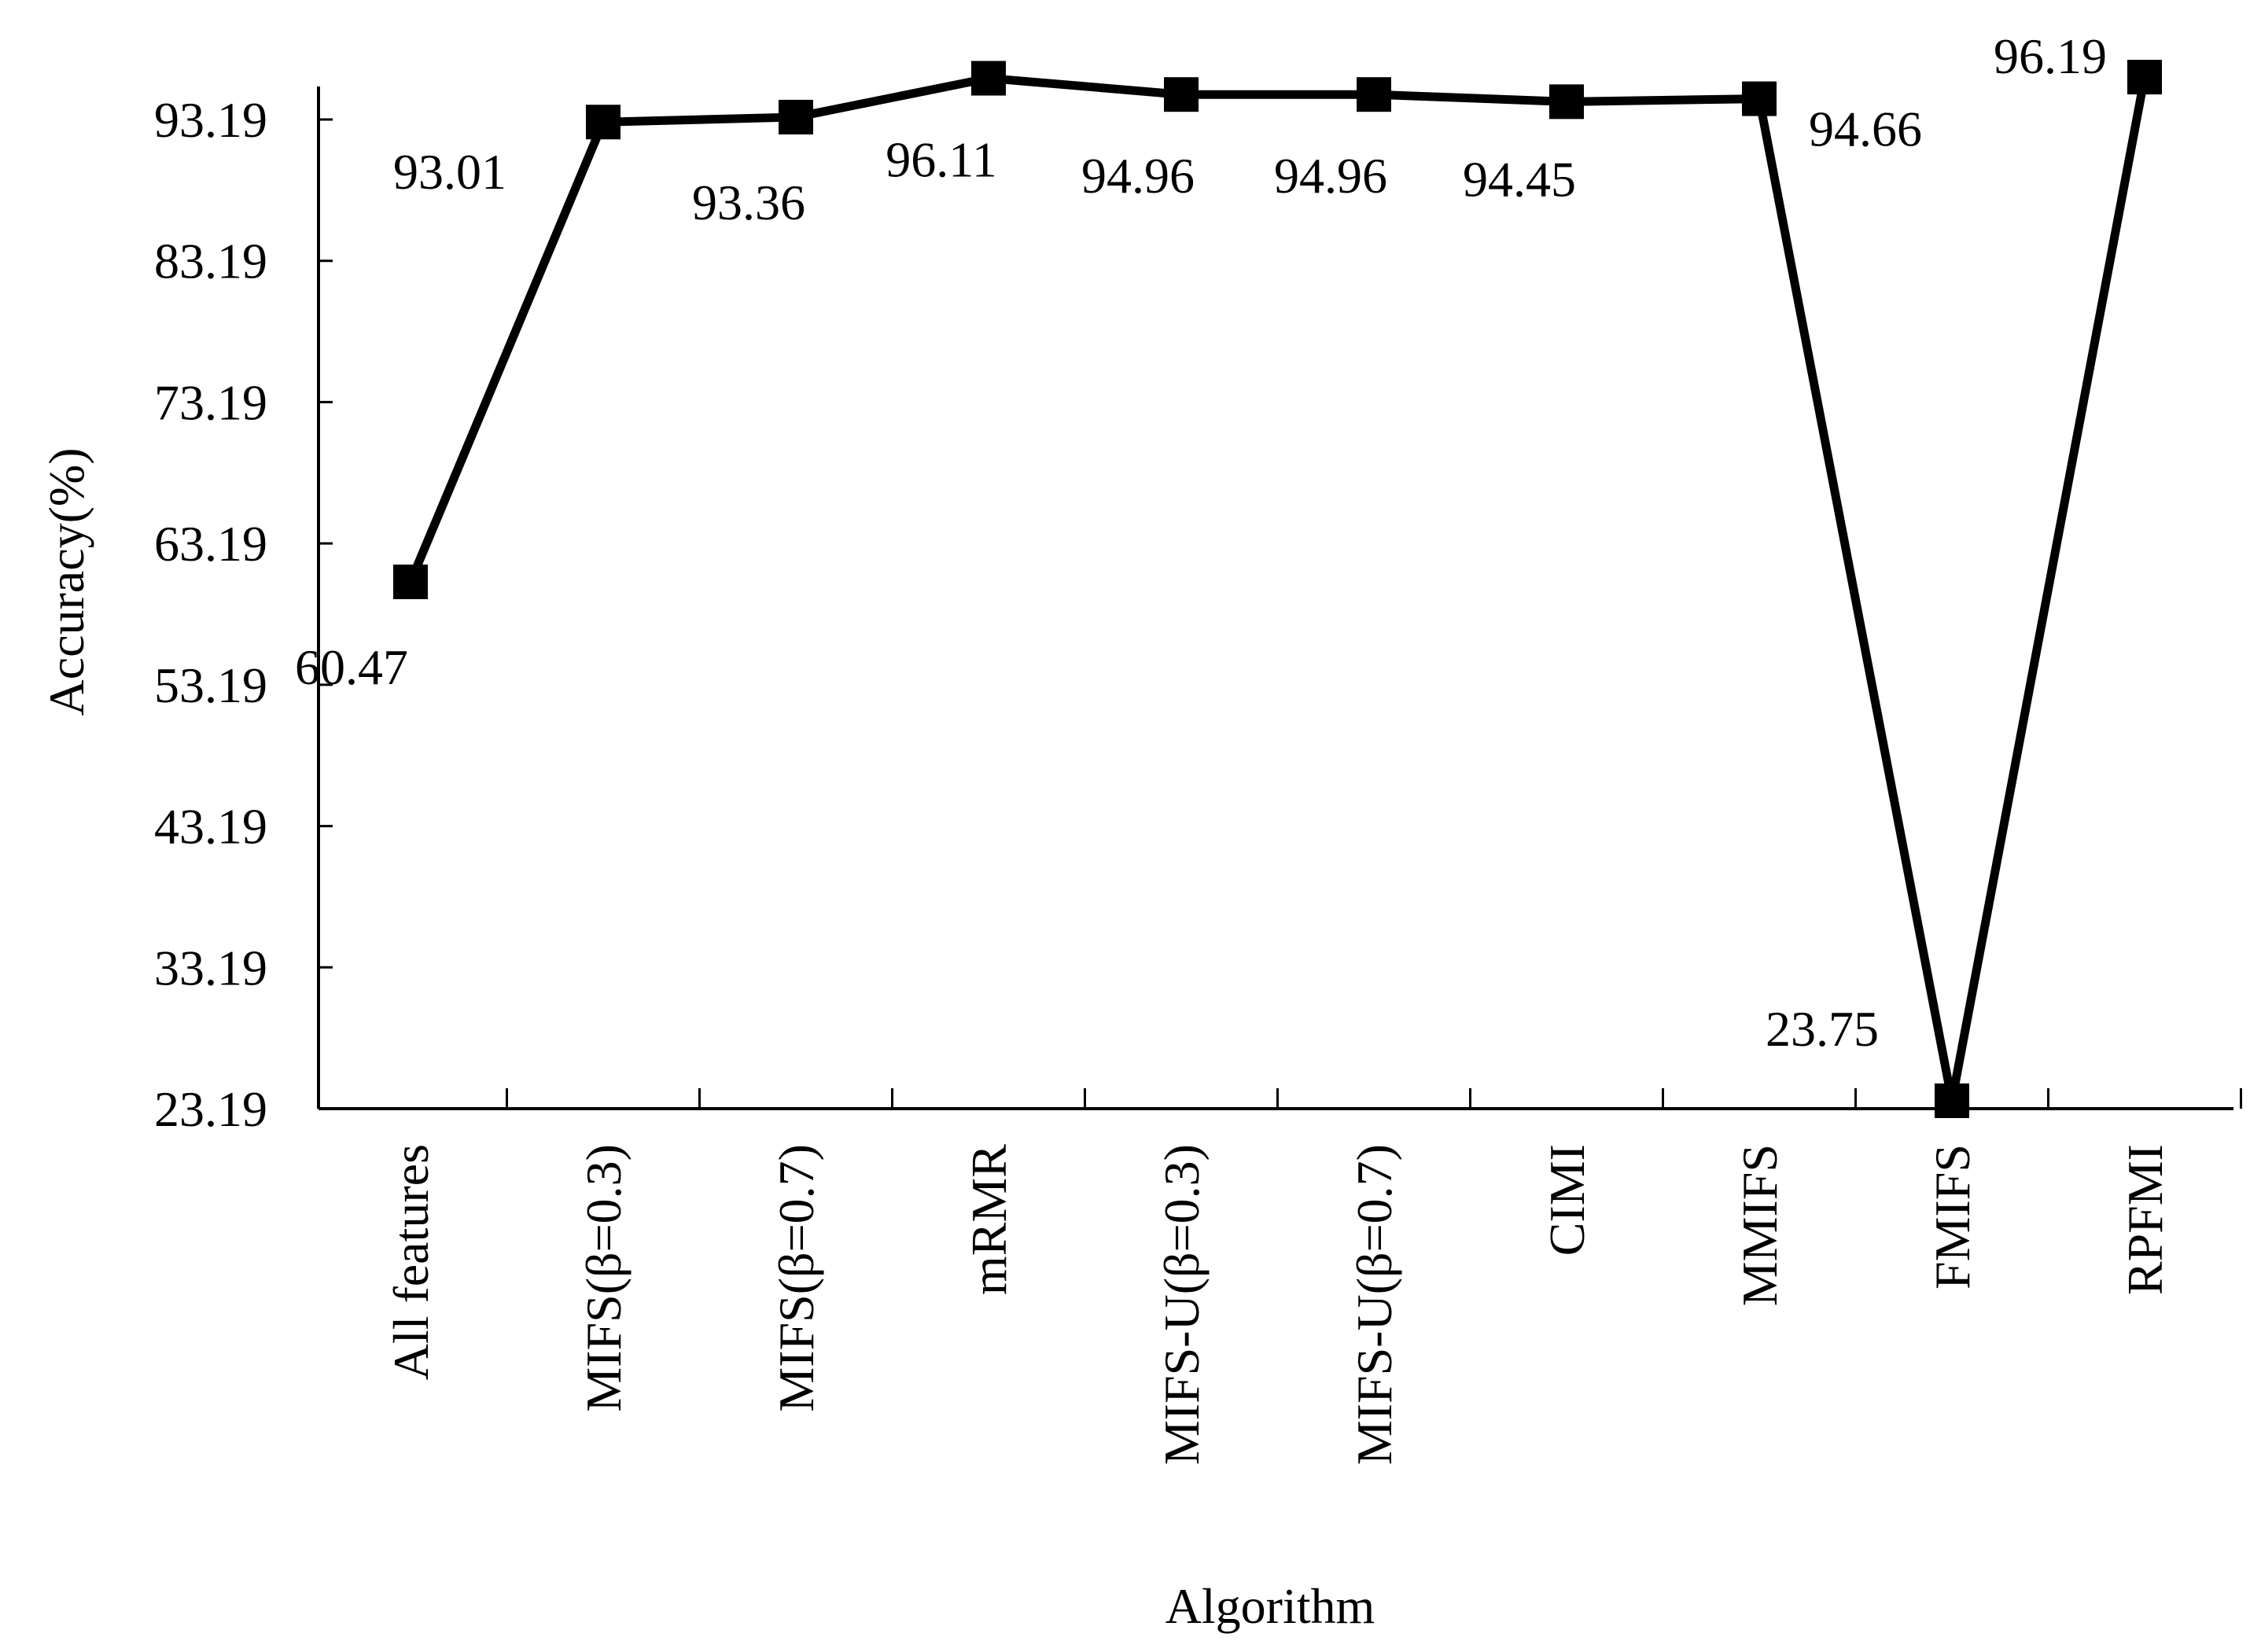 The width and height of the screenshot is (2261, 1652). Describe the element at coordinates (2050, 56) in the screenshot. I see `data-label: 96.19` at that location.